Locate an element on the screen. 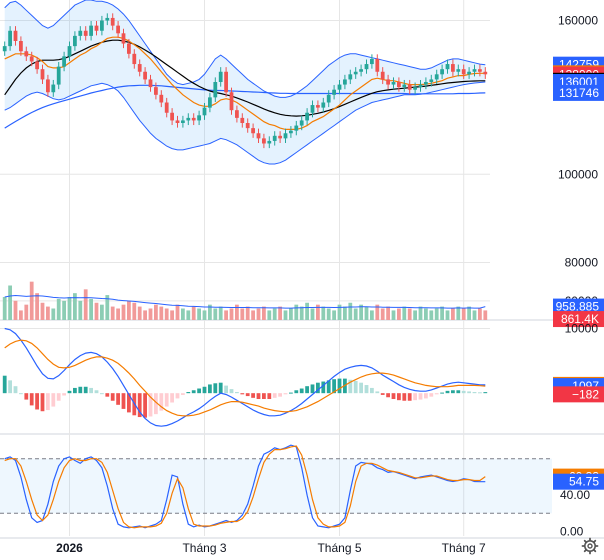  macd-badge-label: −182 is located at coordinates (585, 394).